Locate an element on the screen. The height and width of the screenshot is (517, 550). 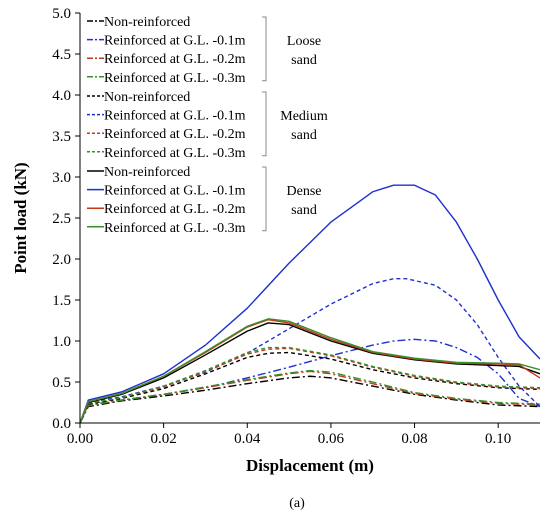
legend-group-label: Dense is located at coordinates (304, 191).